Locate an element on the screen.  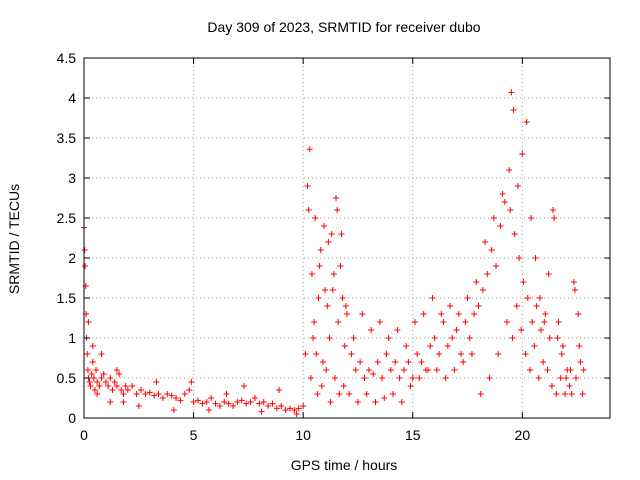
y-tick-label: 0 is located at coordinates (72, 418).